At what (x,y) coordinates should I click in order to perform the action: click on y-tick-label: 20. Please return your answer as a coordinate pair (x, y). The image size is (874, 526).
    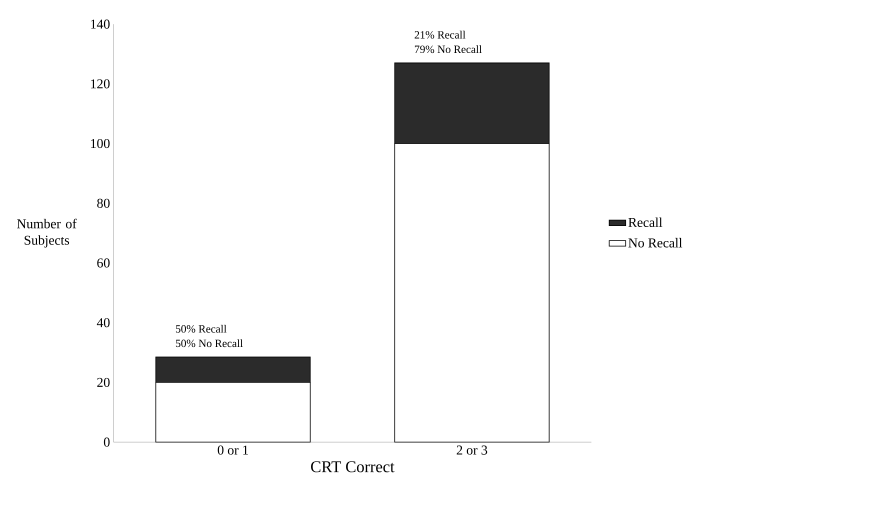
    Looking at the image, I should click on (103, 382).